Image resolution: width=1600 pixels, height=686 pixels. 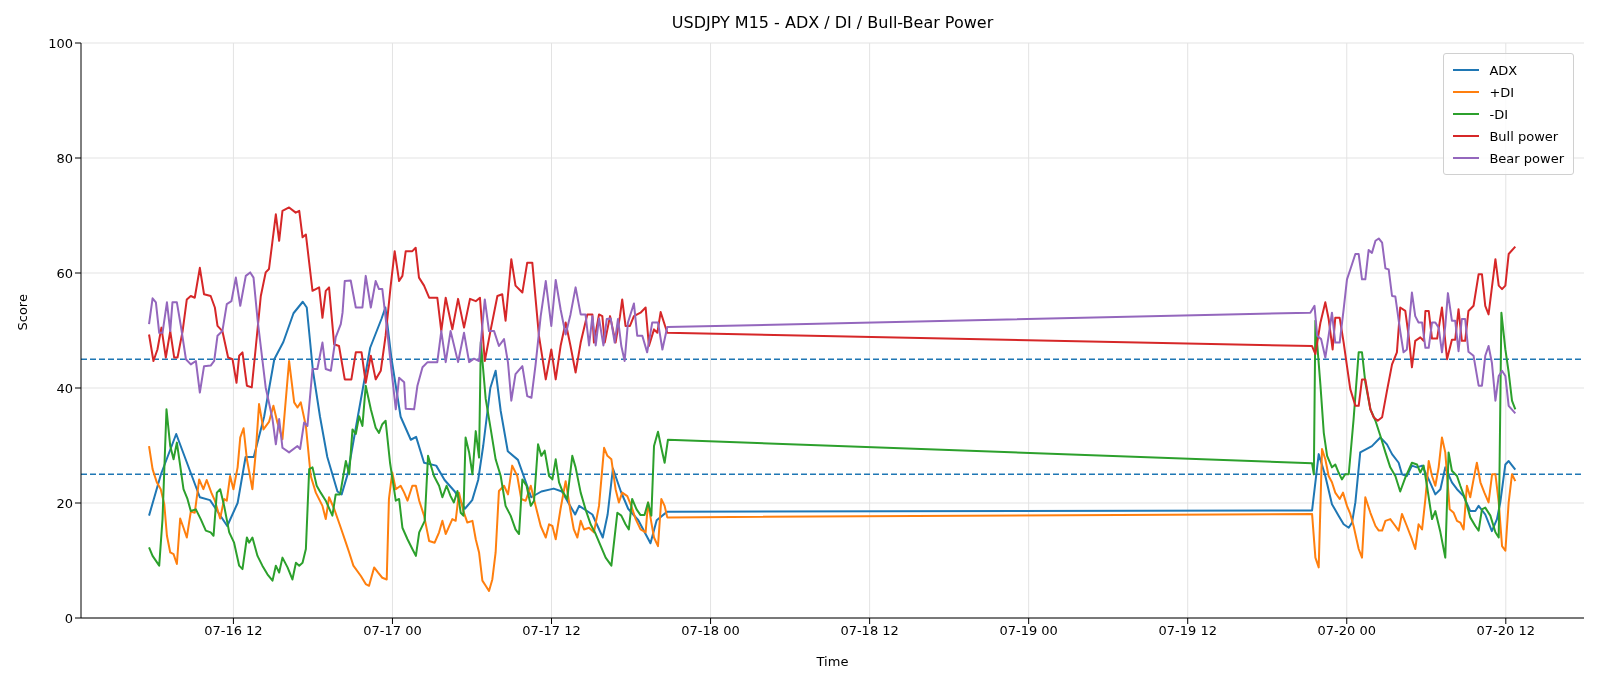 What do you see at coordinates (64, 388) in the screenshot?
I see `y-tick-label: 40` at bounding box center [64, 388].